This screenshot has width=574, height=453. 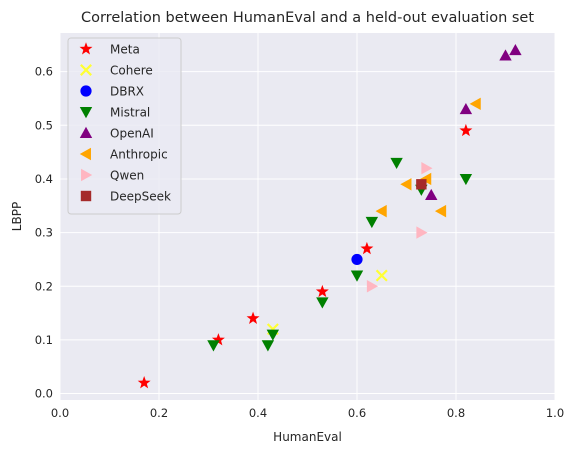 I want to click on x-axis-ticks: 0.0 0.2 0.4 0.6 0.8 1.0, so click(x=307, y=413).